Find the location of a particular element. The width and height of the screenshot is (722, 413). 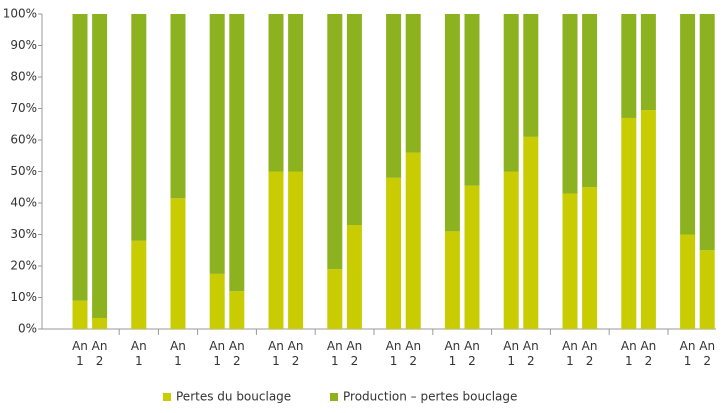

y-tick-label: 50% is located at coordinates (23, 171).